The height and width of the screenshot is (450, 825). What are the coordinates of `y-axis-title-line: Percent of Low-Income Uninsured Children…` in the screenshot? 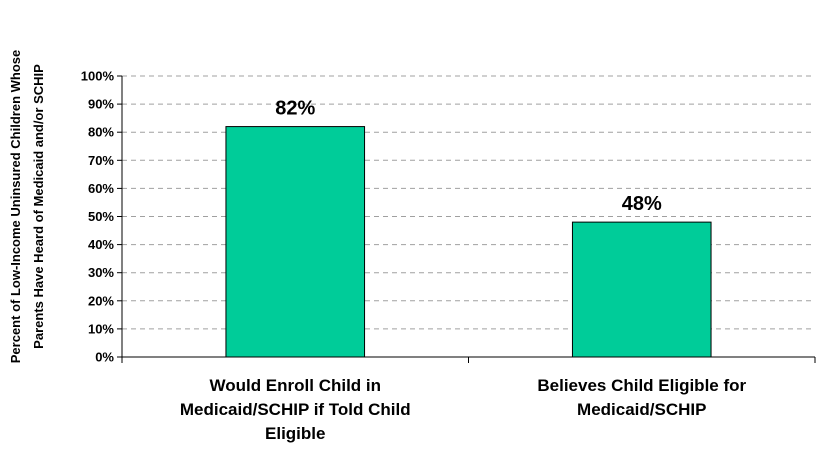 It's located at (15, 206).